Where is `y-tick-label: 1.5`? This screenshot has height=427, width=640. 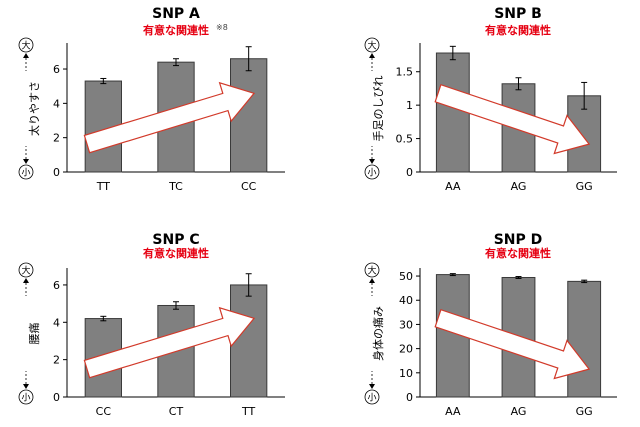 y-tick-label: 1.5 is located at coordinates (405, 72).